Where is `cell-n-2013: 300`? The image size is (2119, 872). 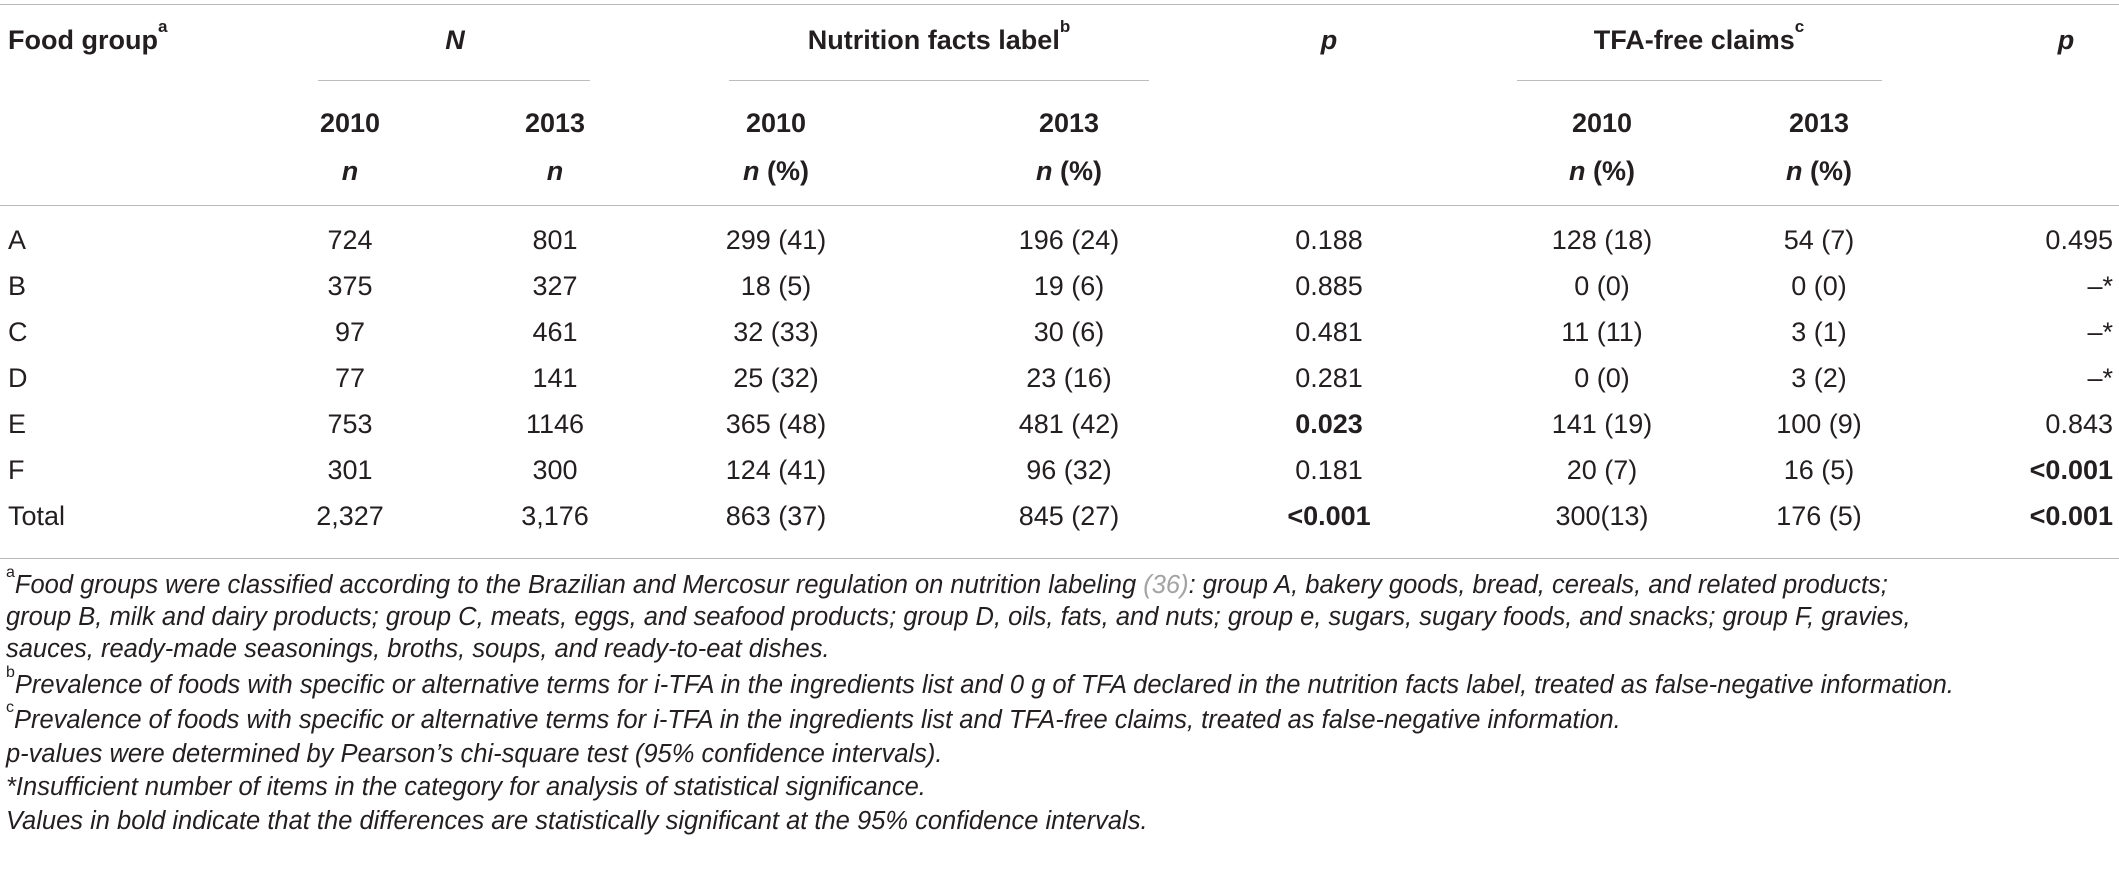 cell-n-2013: 300 is located at coordinates (555, 470).